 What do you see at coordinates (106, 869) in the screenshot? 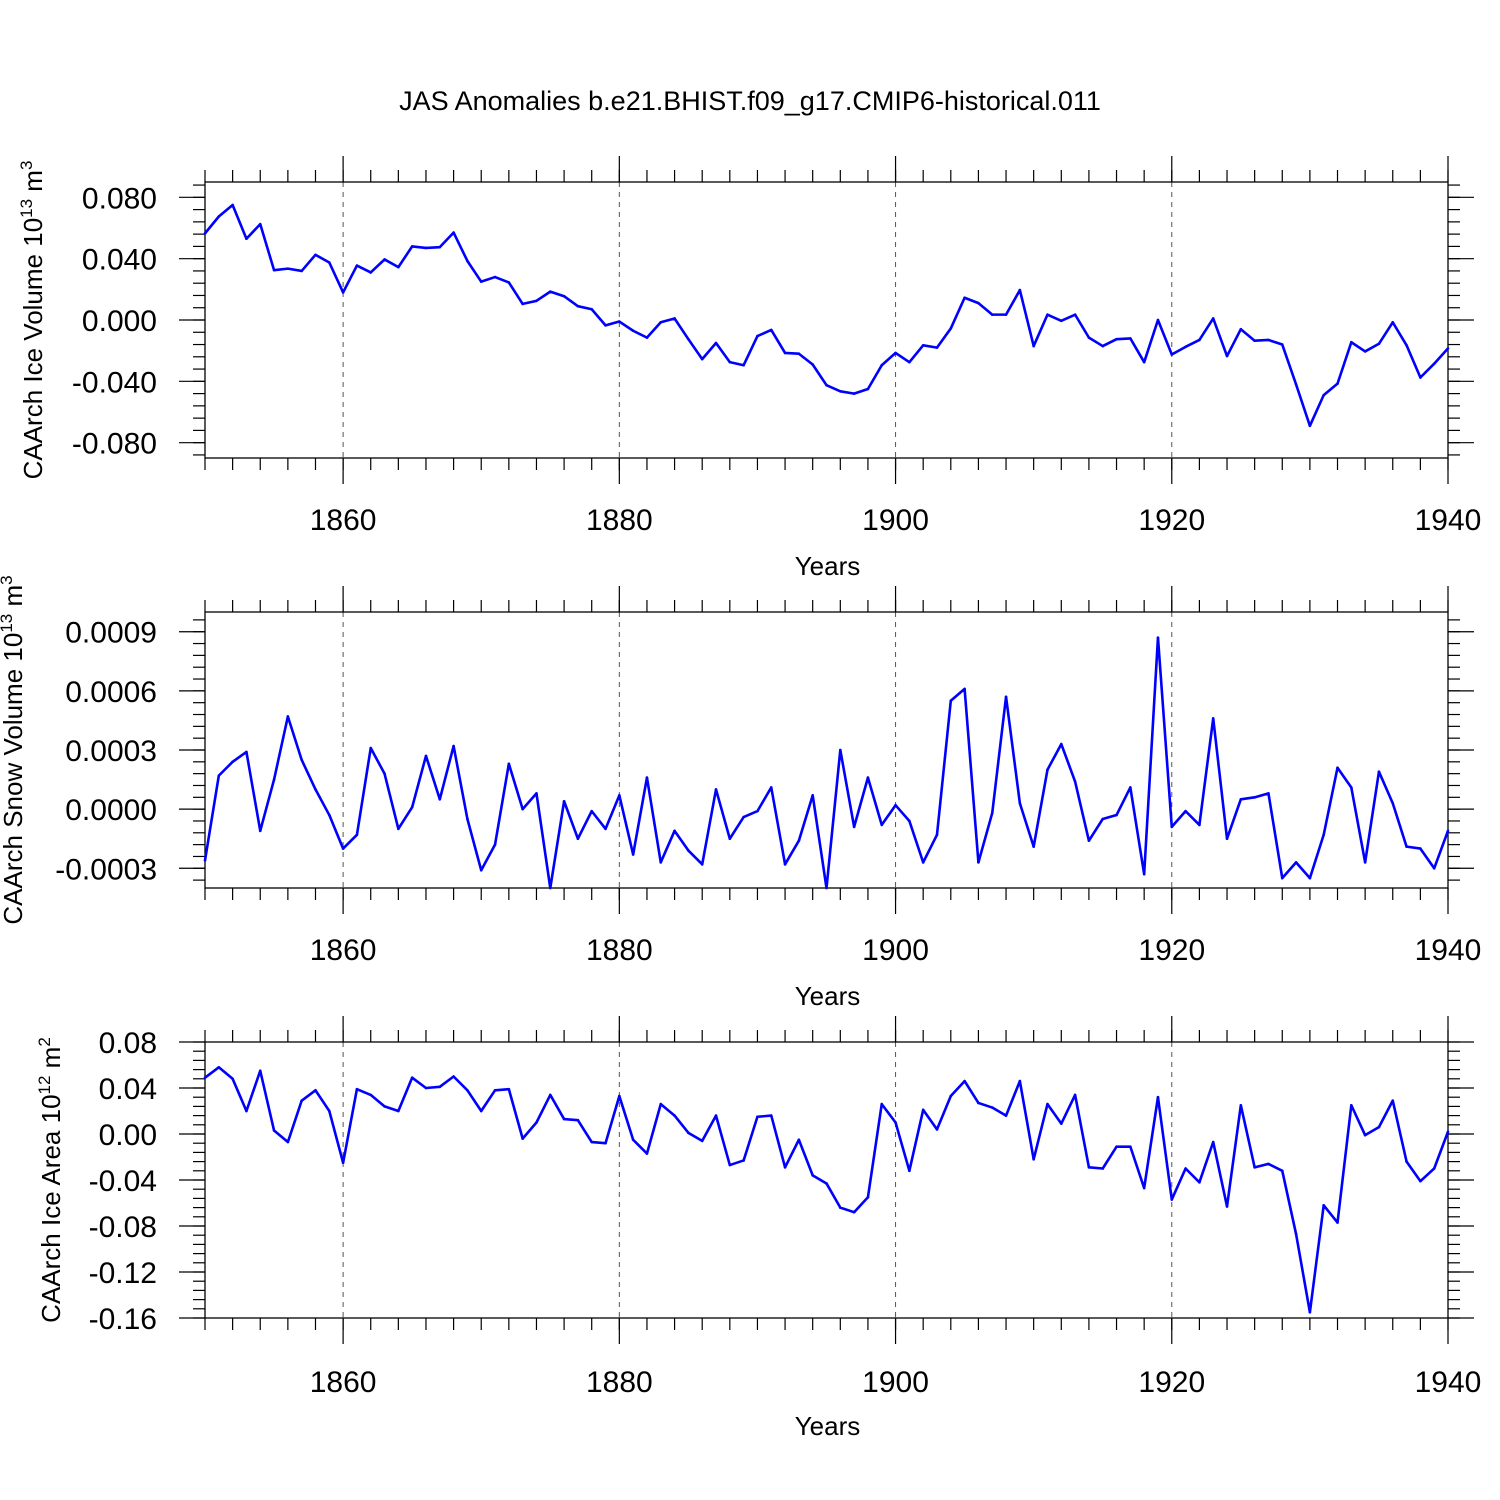
I see `y-tick-label: -0.0003` at bounding box center [106, 869].